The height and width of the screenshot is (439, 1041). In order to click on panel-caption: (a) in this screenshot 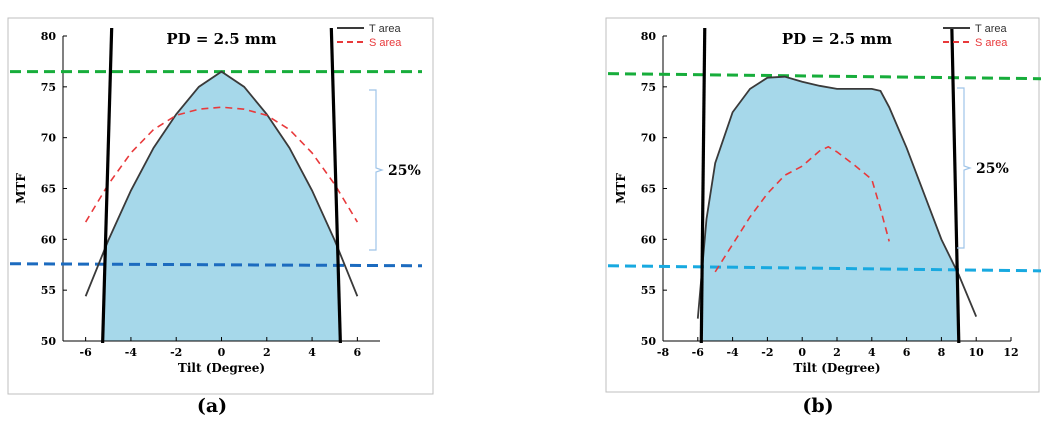, I will do `click(212, 406)`.